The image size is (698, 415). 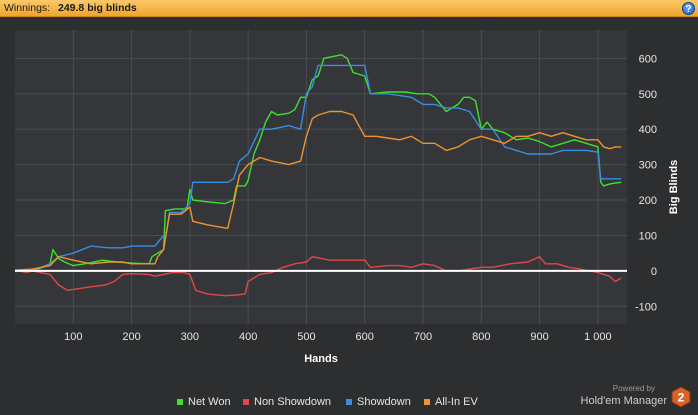 What do you see at coordinates (539, 337) in the screenshot?
I see `x-tick-label: 900` at bounding box center [539, 337].